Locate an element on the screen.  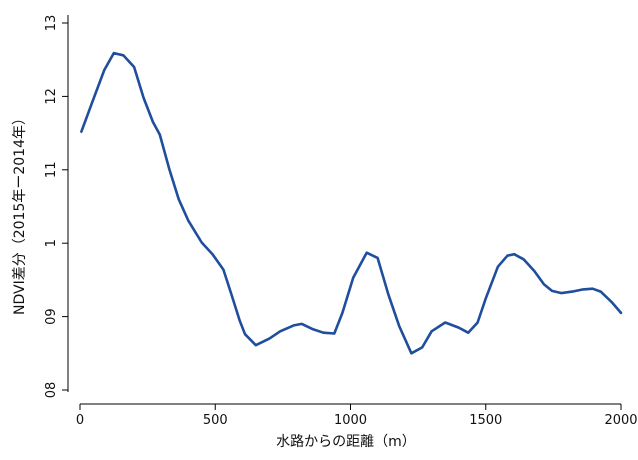
x-tick-label: 2000 is located at coordinates (620, 420).